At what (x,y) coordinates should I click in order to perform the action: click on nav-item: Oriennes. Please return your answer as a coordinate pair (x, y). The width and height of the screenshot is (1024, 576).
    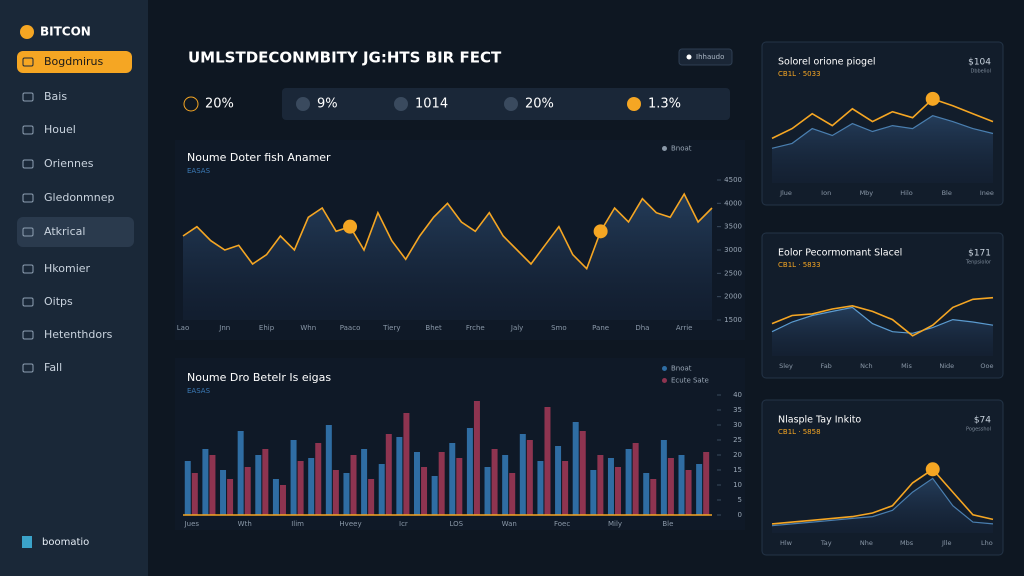
    Looking at the image, I should click on (69, 163).